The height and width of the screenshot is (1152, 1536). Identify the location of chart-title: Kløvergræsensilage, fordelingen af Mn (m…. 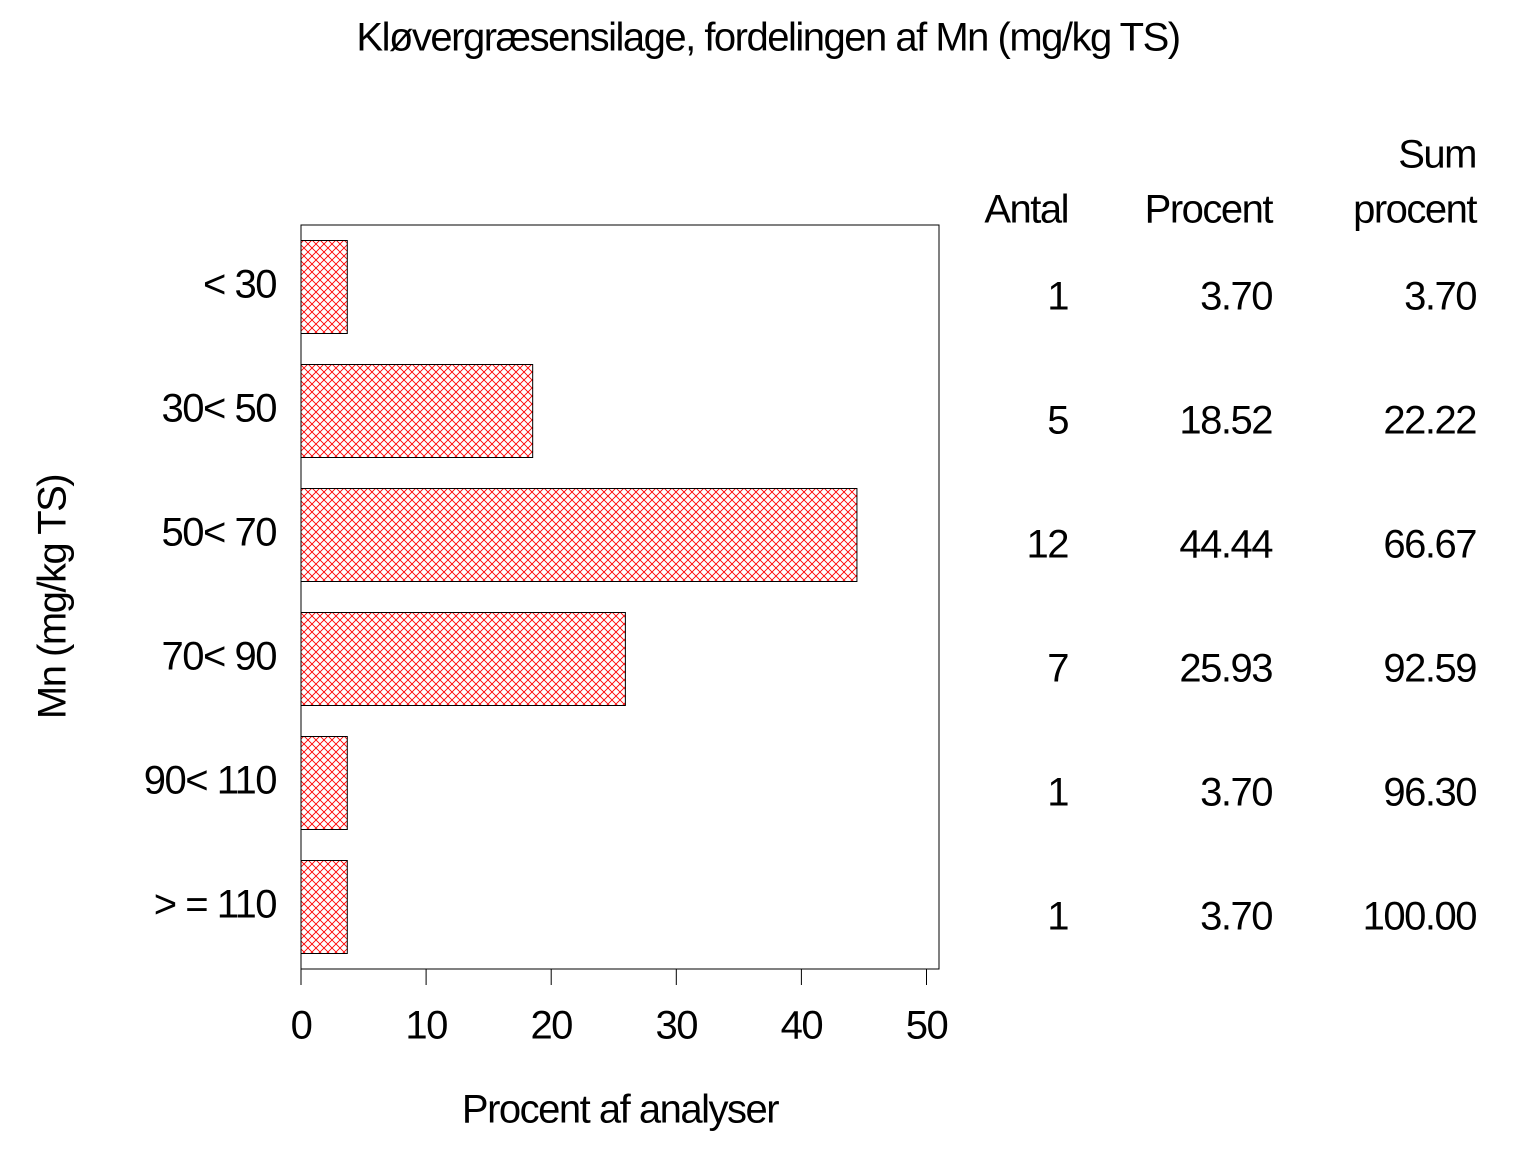
(767, 38).